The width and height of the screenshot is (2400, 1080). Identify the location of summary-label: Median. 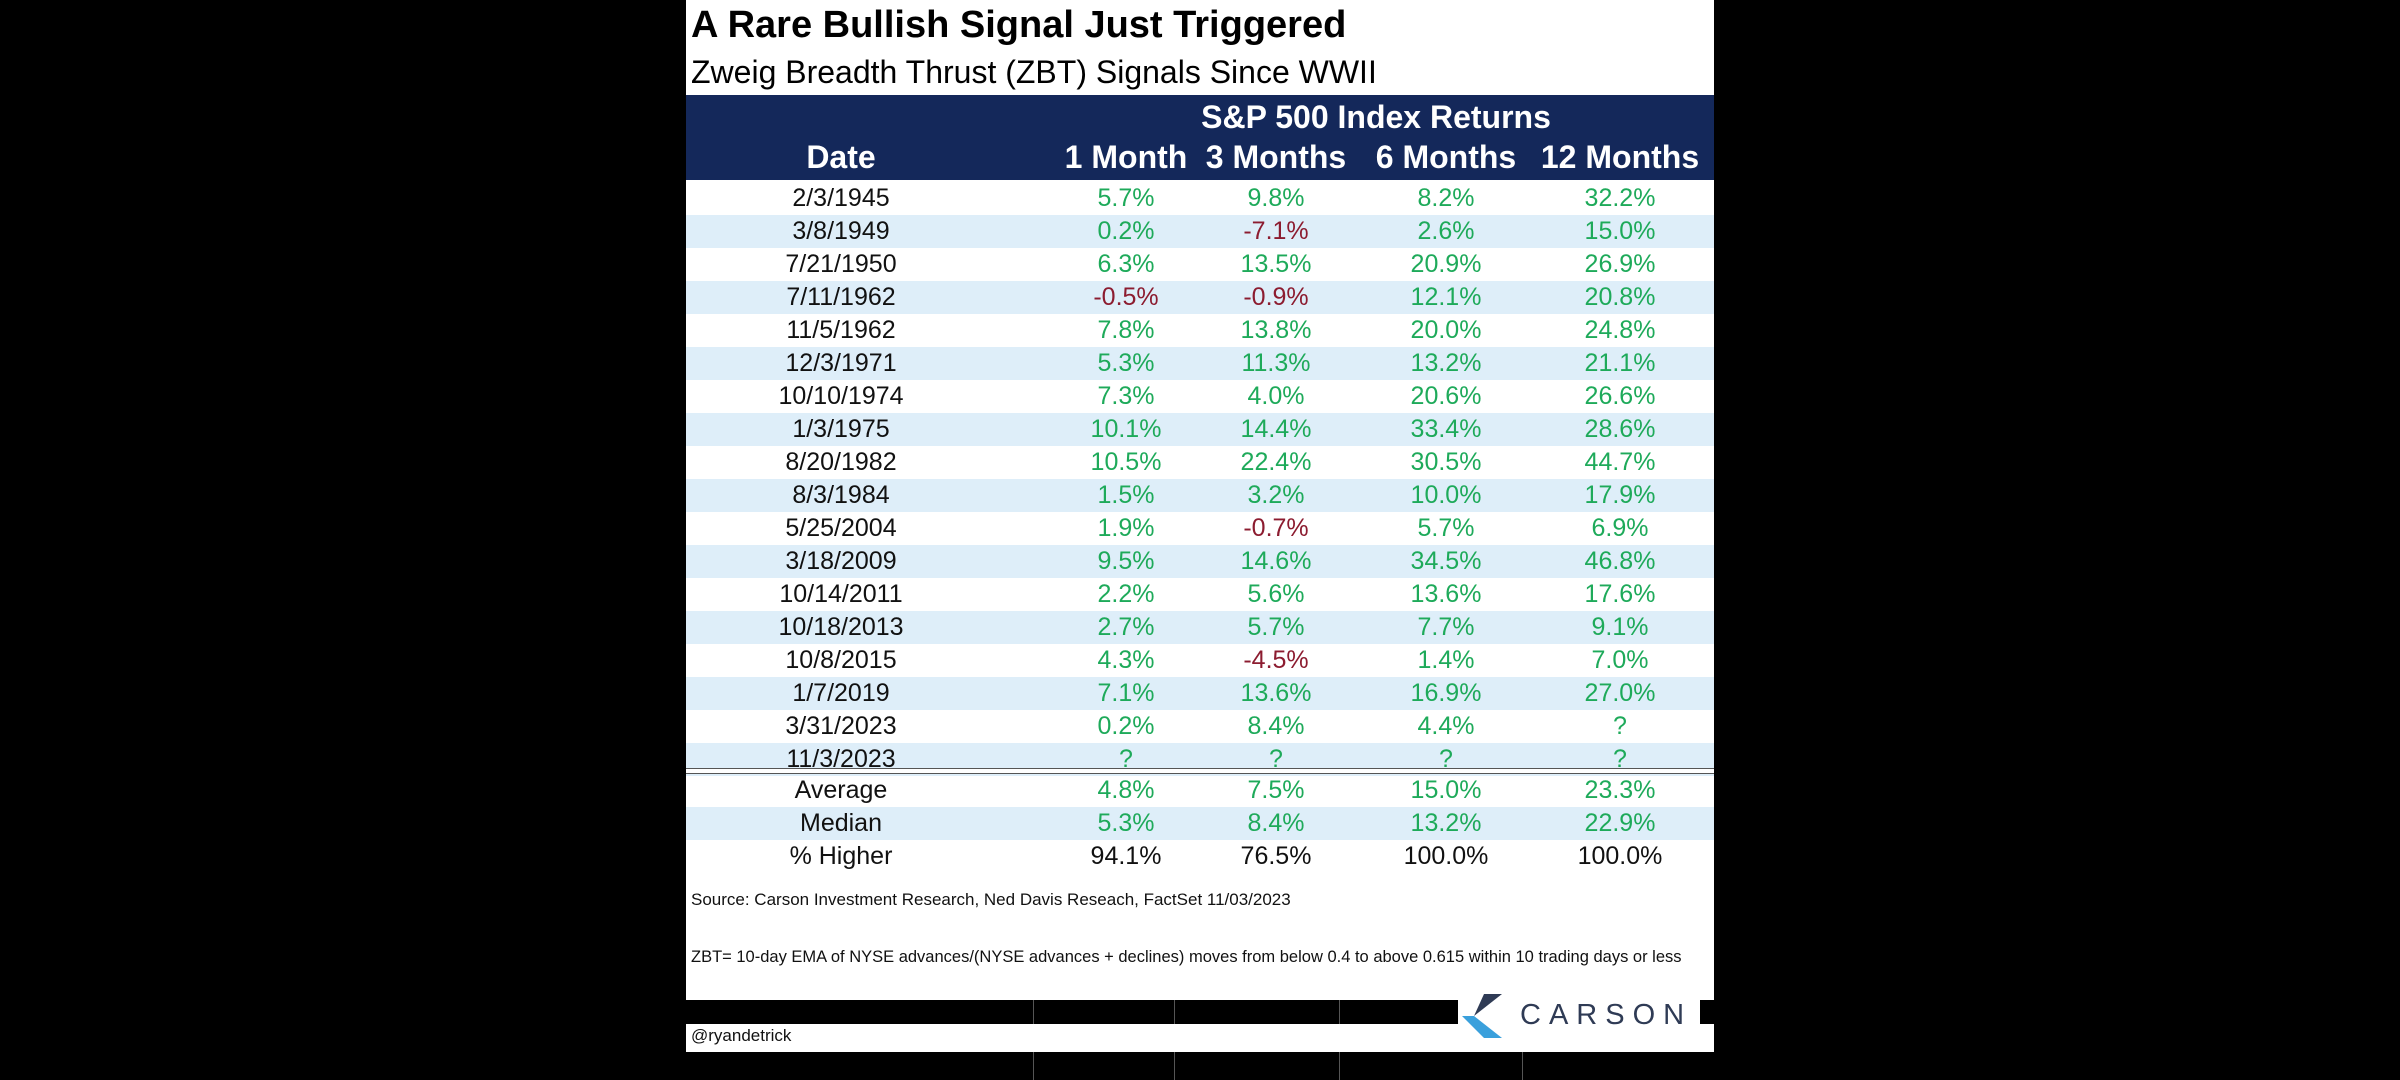
(841, 823).